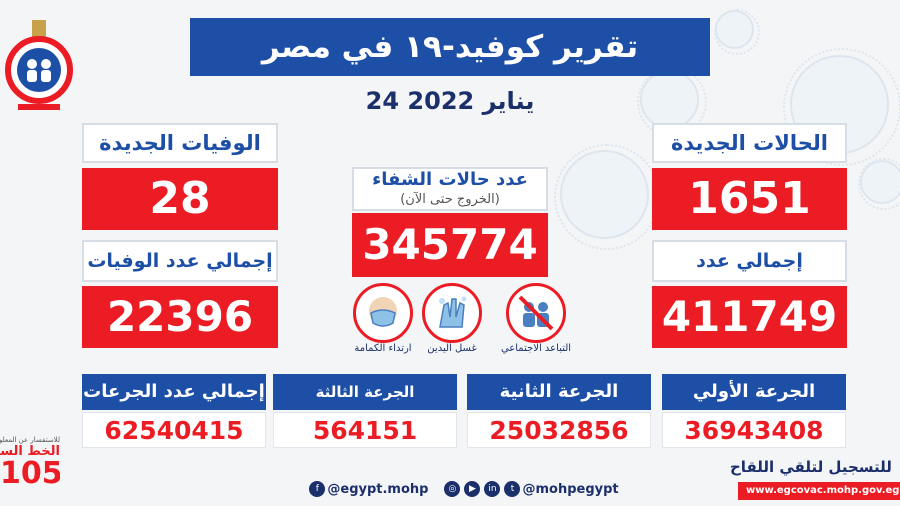 The height and width of the screenshot is (506, 900). What do you see at coordinates (365, 430) in the screenshot?
I see `third-dose-value: 564151` at bounding box center [365, 430].